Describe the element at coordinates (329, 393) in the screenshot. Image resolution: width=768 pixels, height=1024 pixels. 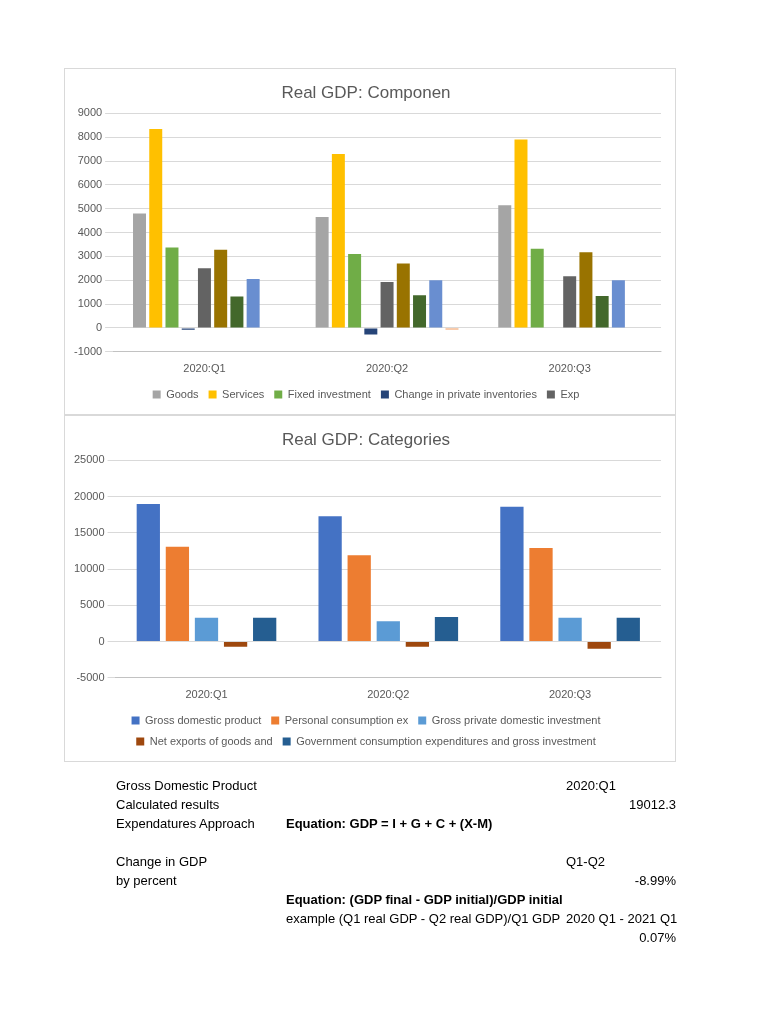
I see `legend-label: Fixed investment` at that location.